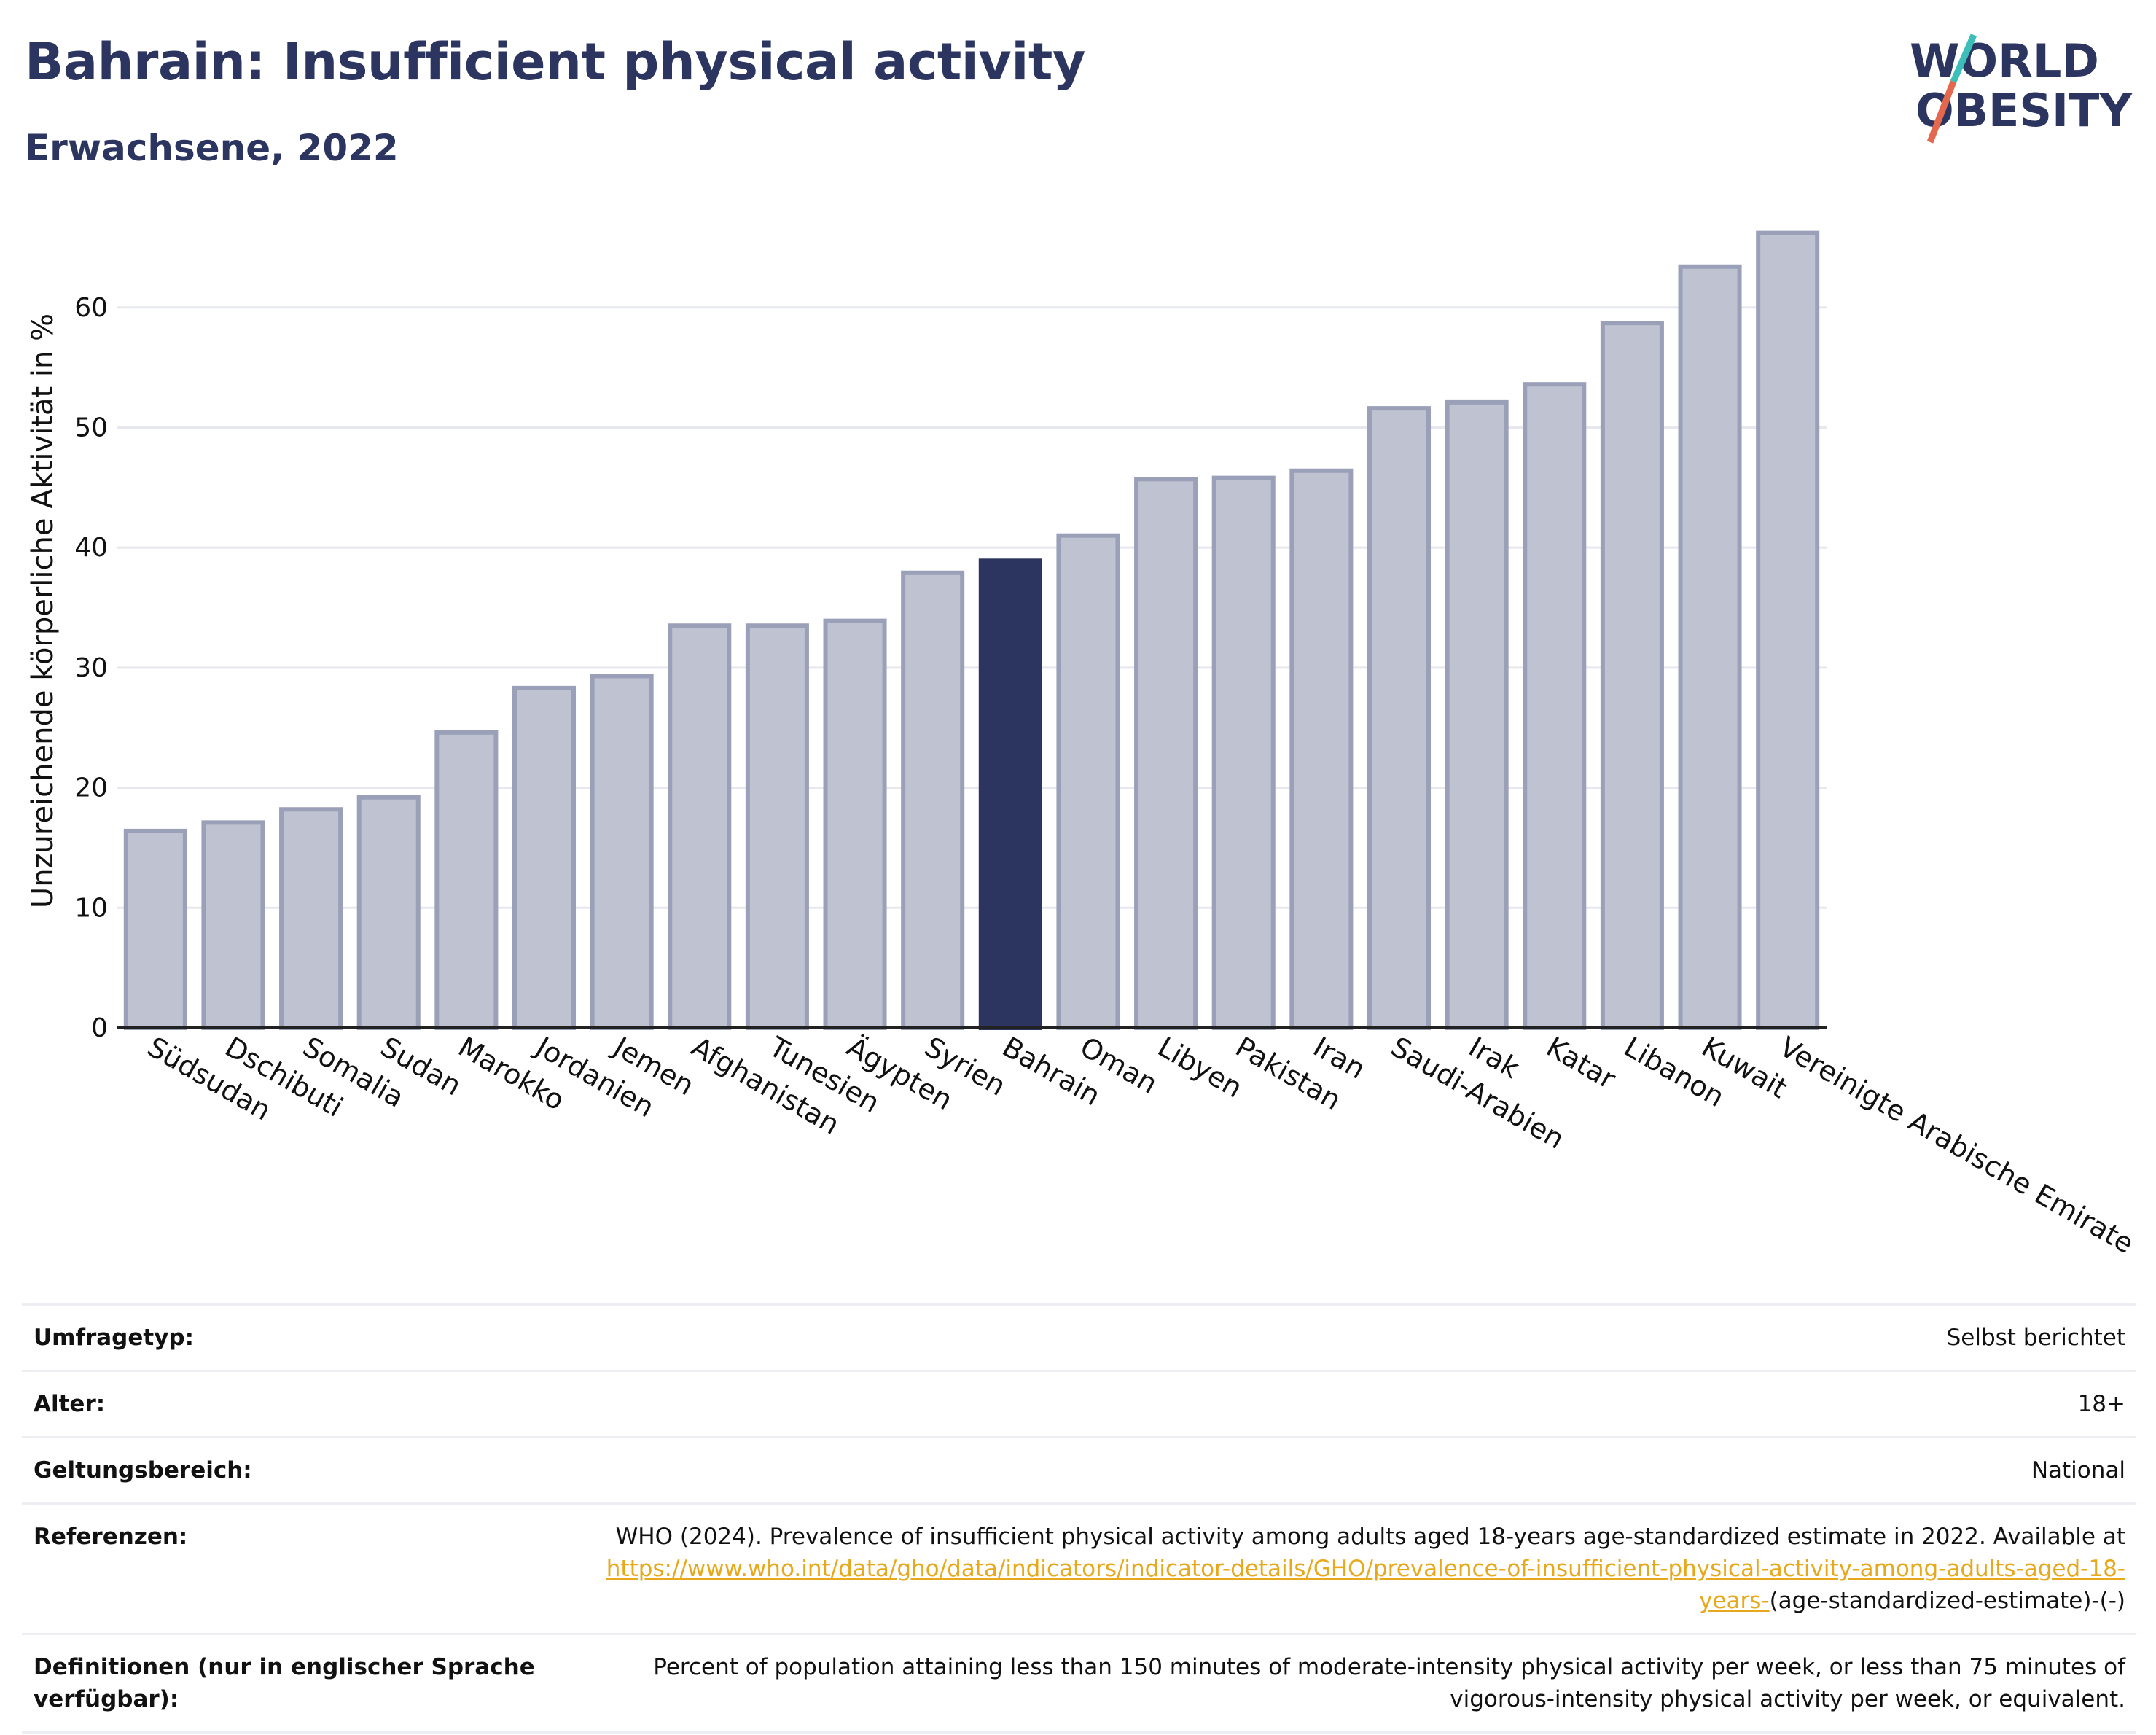  What do you see at coordinates (1079, 1469) in the screenshot?
I see `table-row-scope: Geltungsbereich: National` at bounding box center [1079, 1469].